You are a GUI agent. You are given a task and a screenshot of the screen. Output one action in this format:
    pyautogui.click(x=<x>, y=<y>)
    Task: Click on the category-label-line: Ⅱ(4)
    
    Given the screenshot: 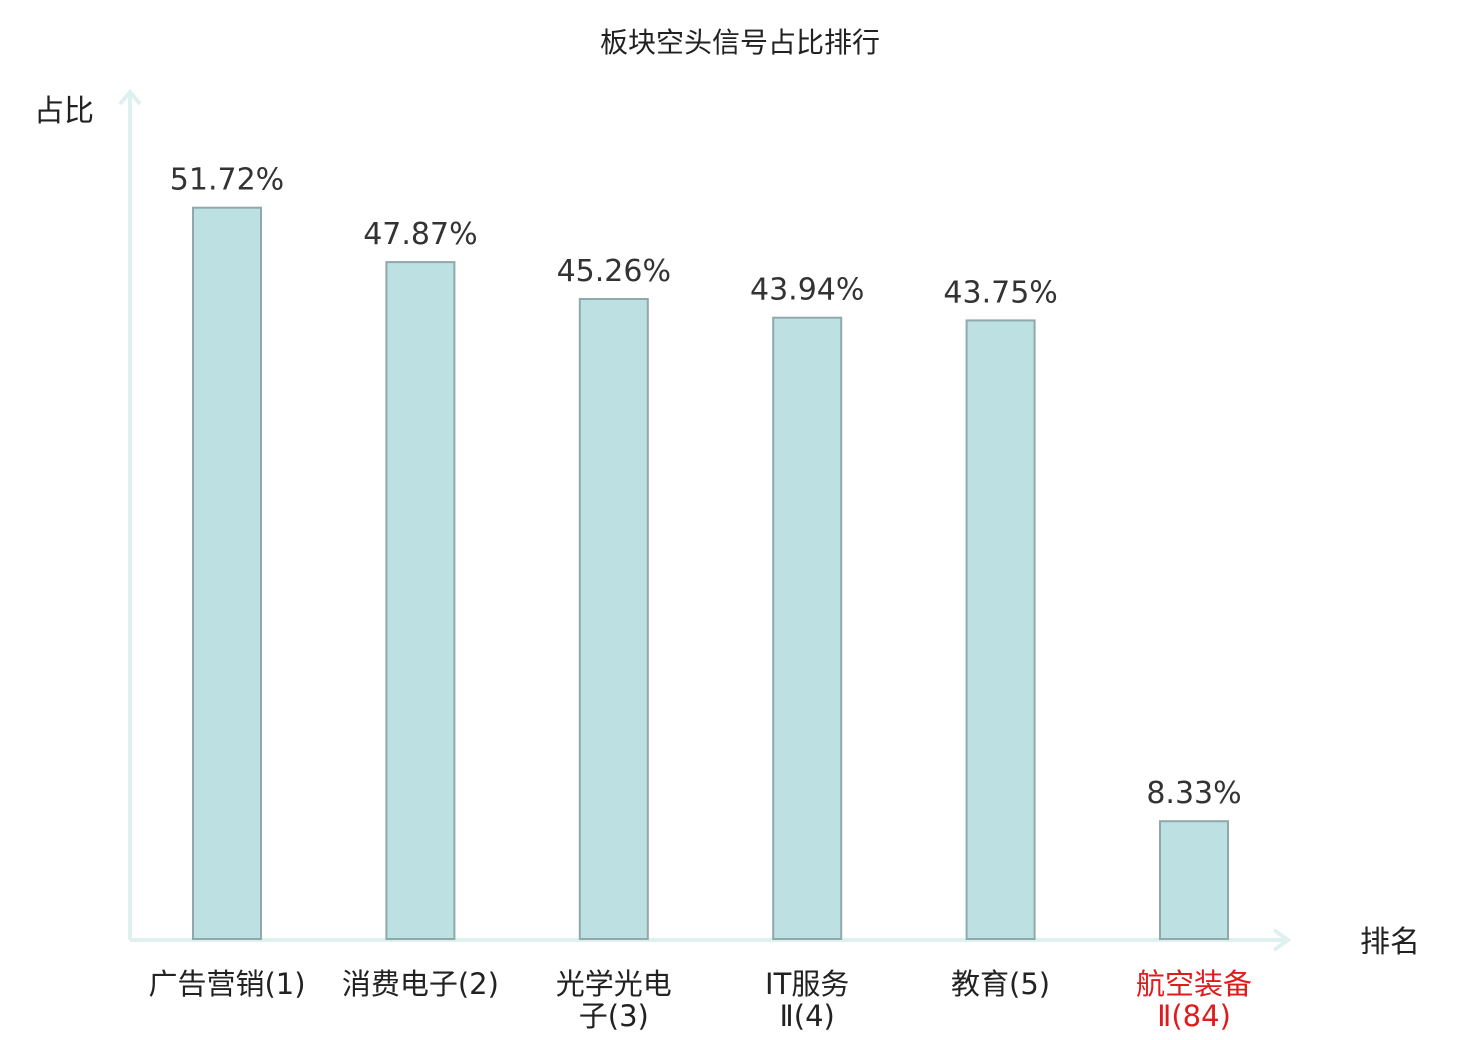 What is the action you would take?
    pyautogui.click(x=807, y=1016)
    